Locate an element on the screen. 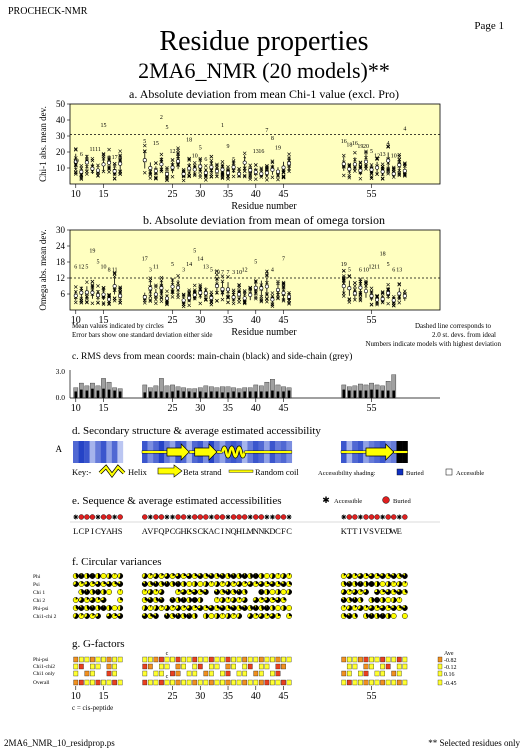 This screenshot has height=752, width=528. sequence-residue: Q is located at coordinates (234, 531).